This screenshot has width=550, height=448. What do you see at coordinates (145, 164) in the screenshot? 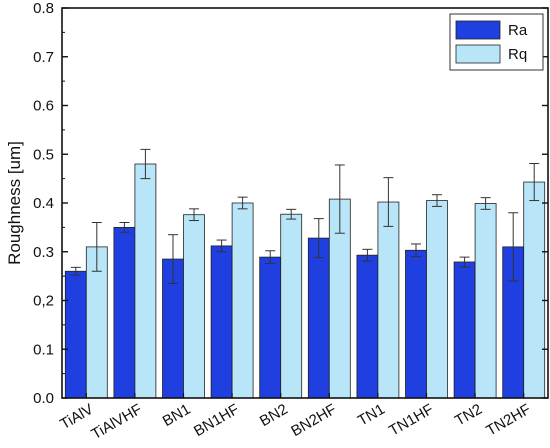
I see `errorbar-rq-tialvhf` at bounding box center [145, 164].